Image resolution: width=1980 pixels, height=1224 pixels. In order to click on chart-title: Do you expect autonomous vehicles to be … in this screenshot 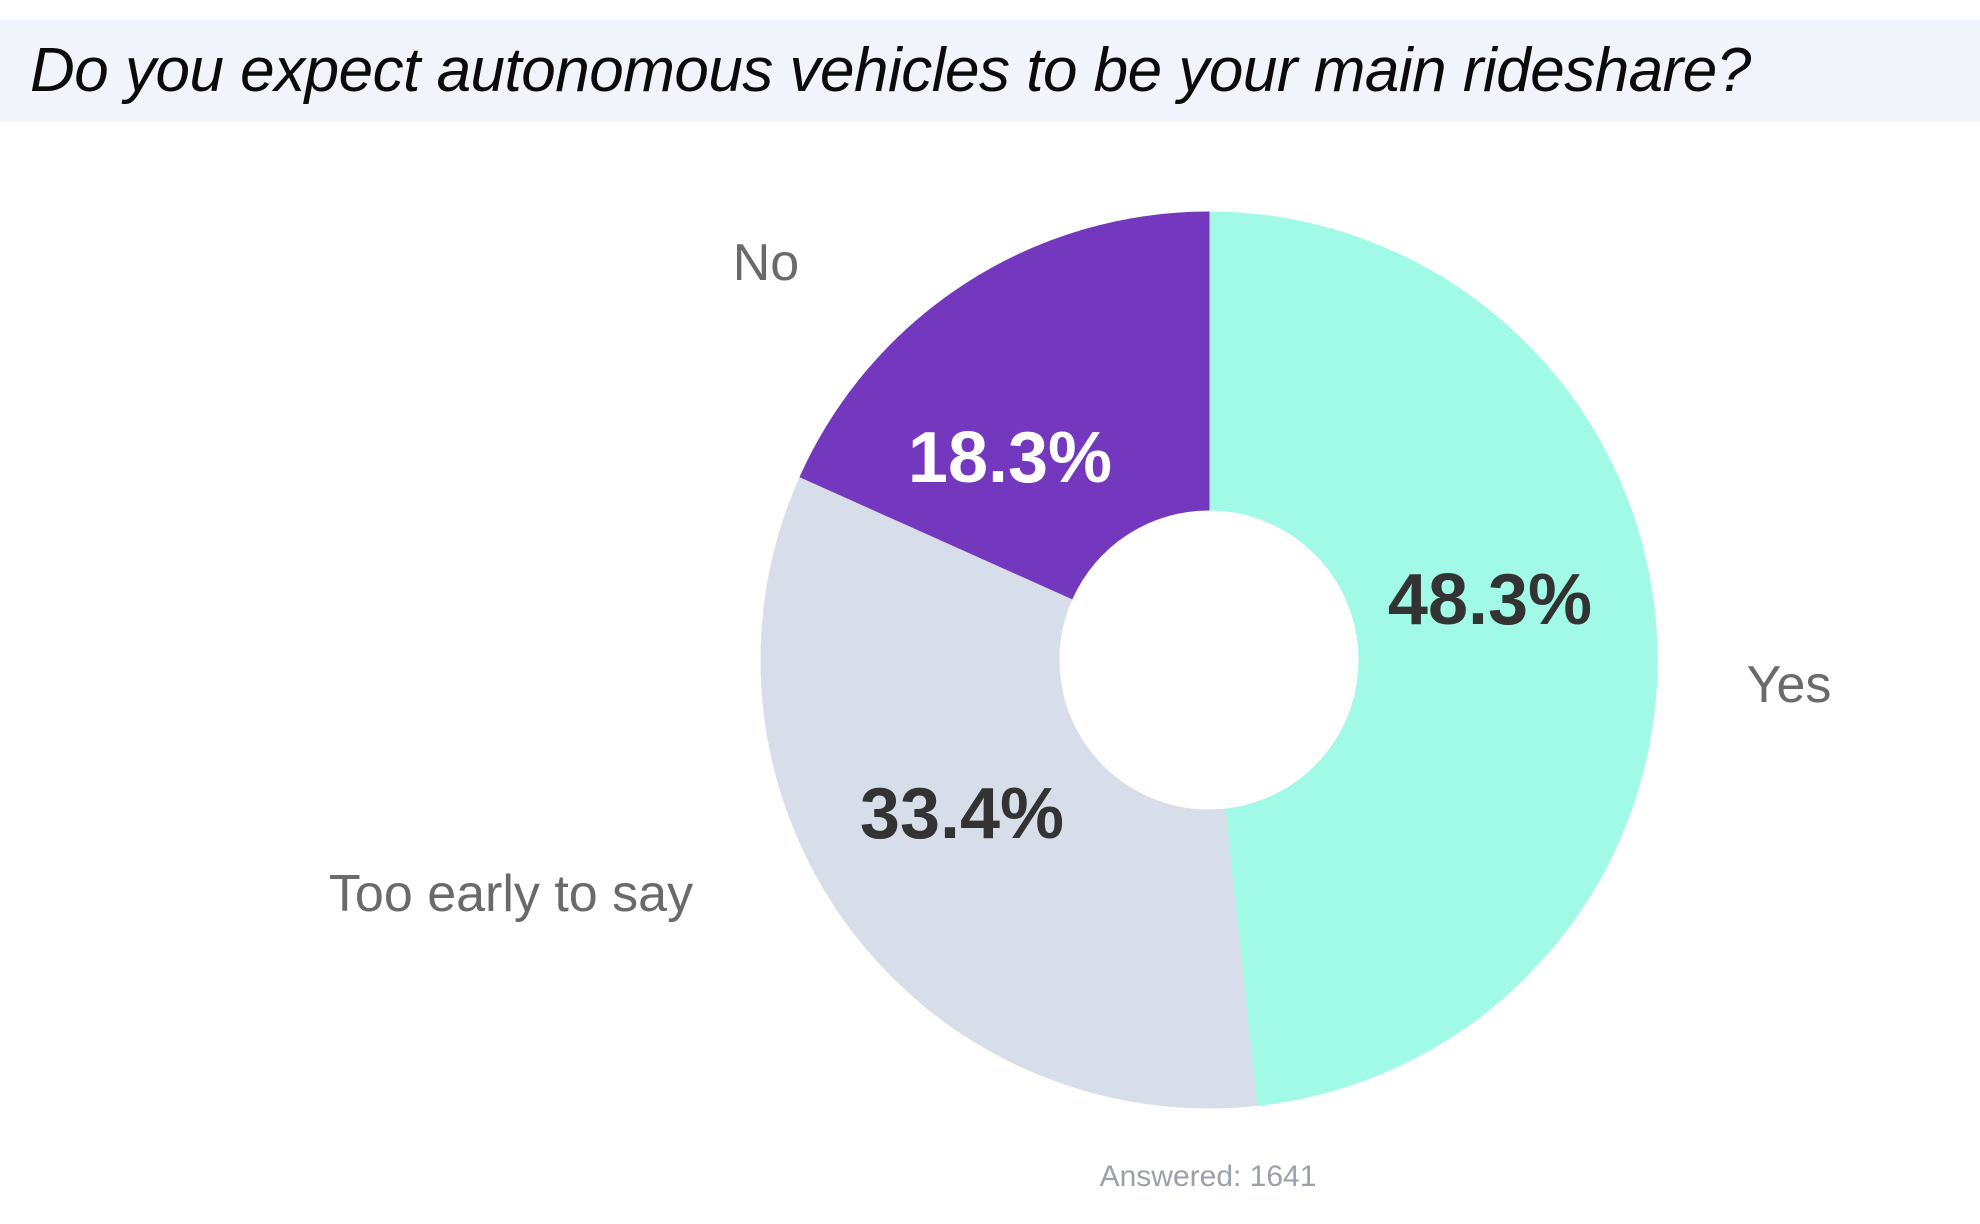, I will do `click(890, 70)`.